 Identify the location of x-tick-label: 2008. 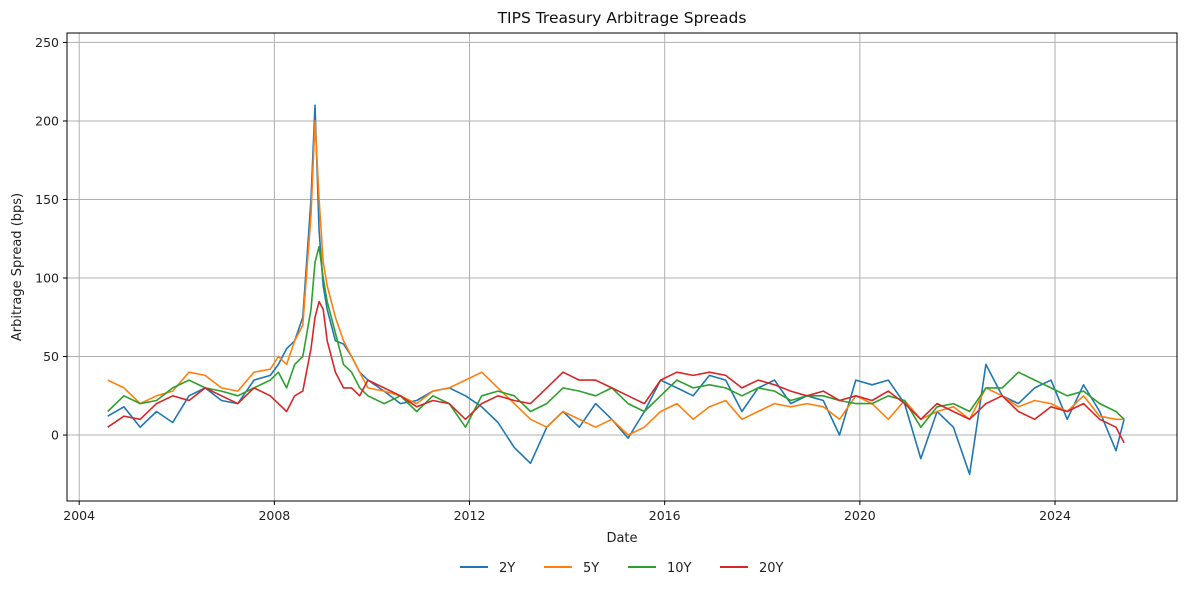
(274, 515).